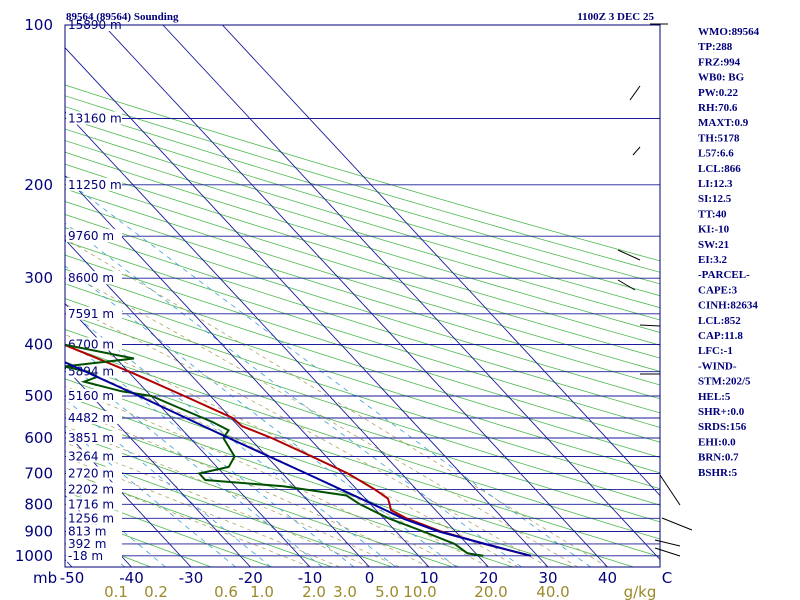 The image size is (800, 600). Describe the element at coordinates (713, 260) in the screenshot. I see `index-line: EI:3.2` at that location.